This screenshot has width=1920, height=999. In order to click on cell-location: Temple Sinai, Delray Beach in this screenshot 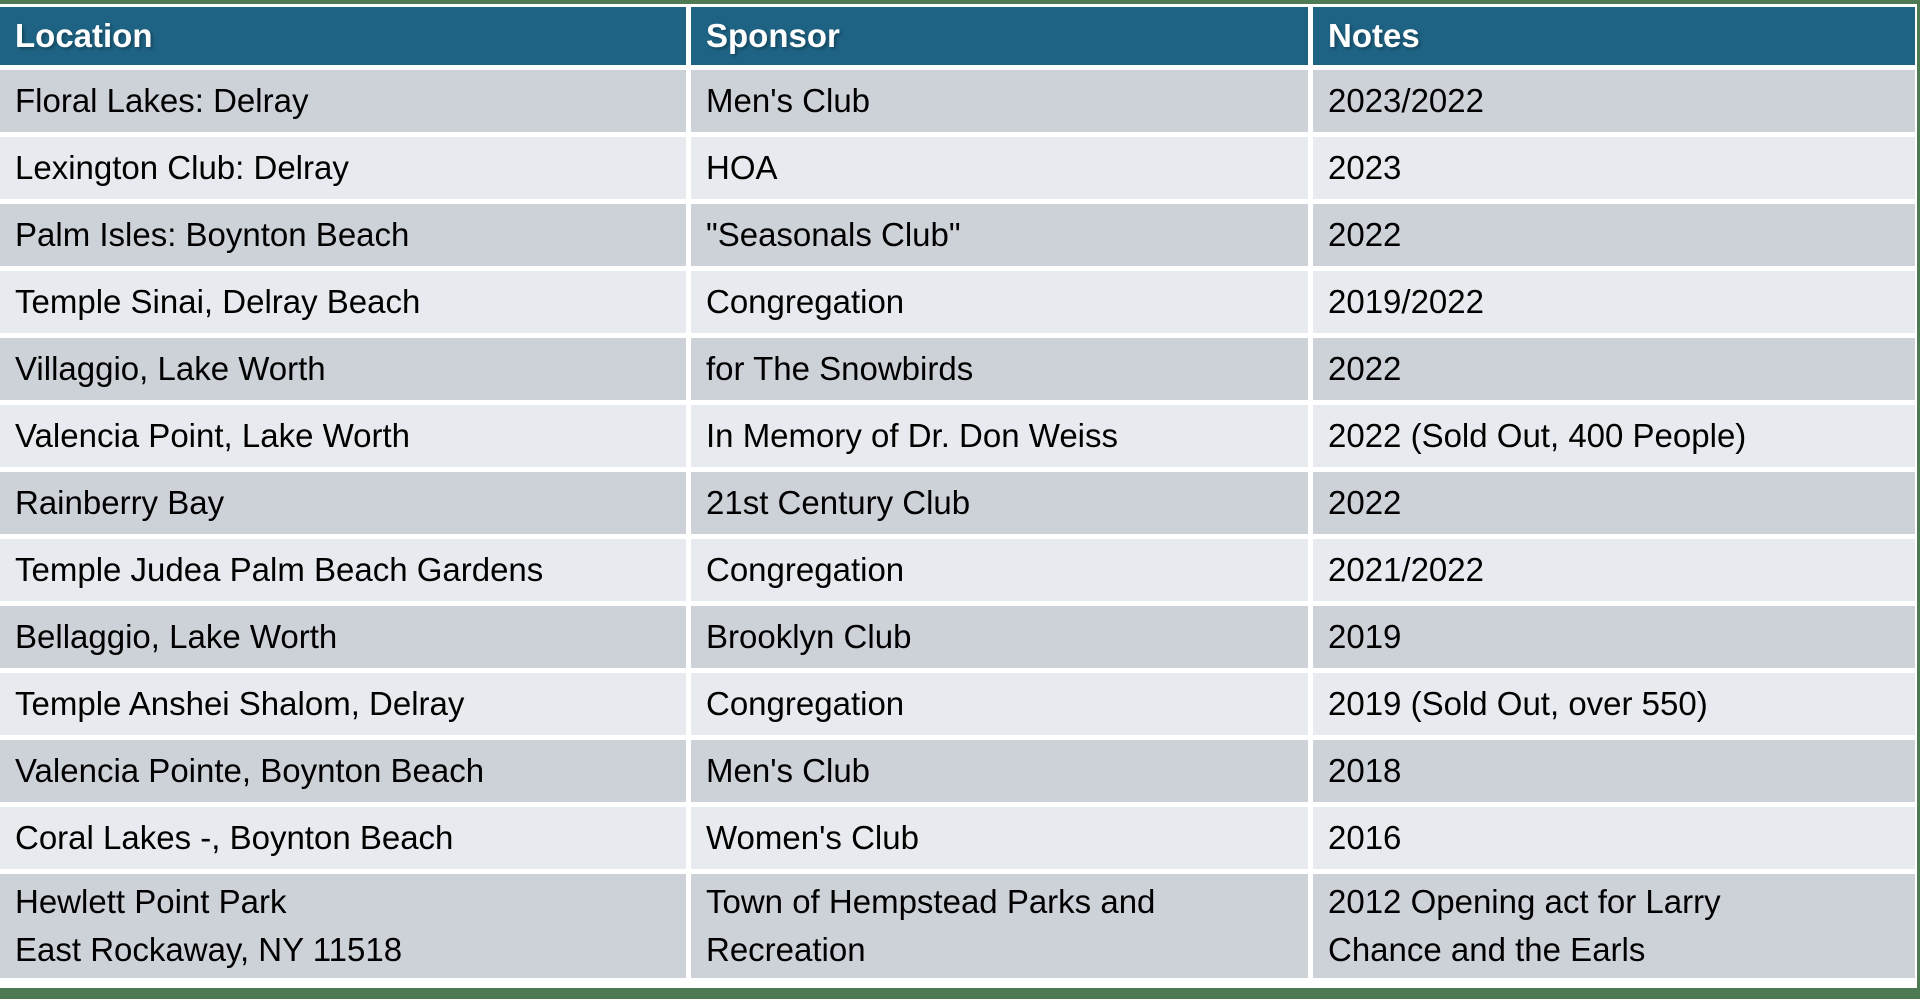, I will do `click(343, 304)`.